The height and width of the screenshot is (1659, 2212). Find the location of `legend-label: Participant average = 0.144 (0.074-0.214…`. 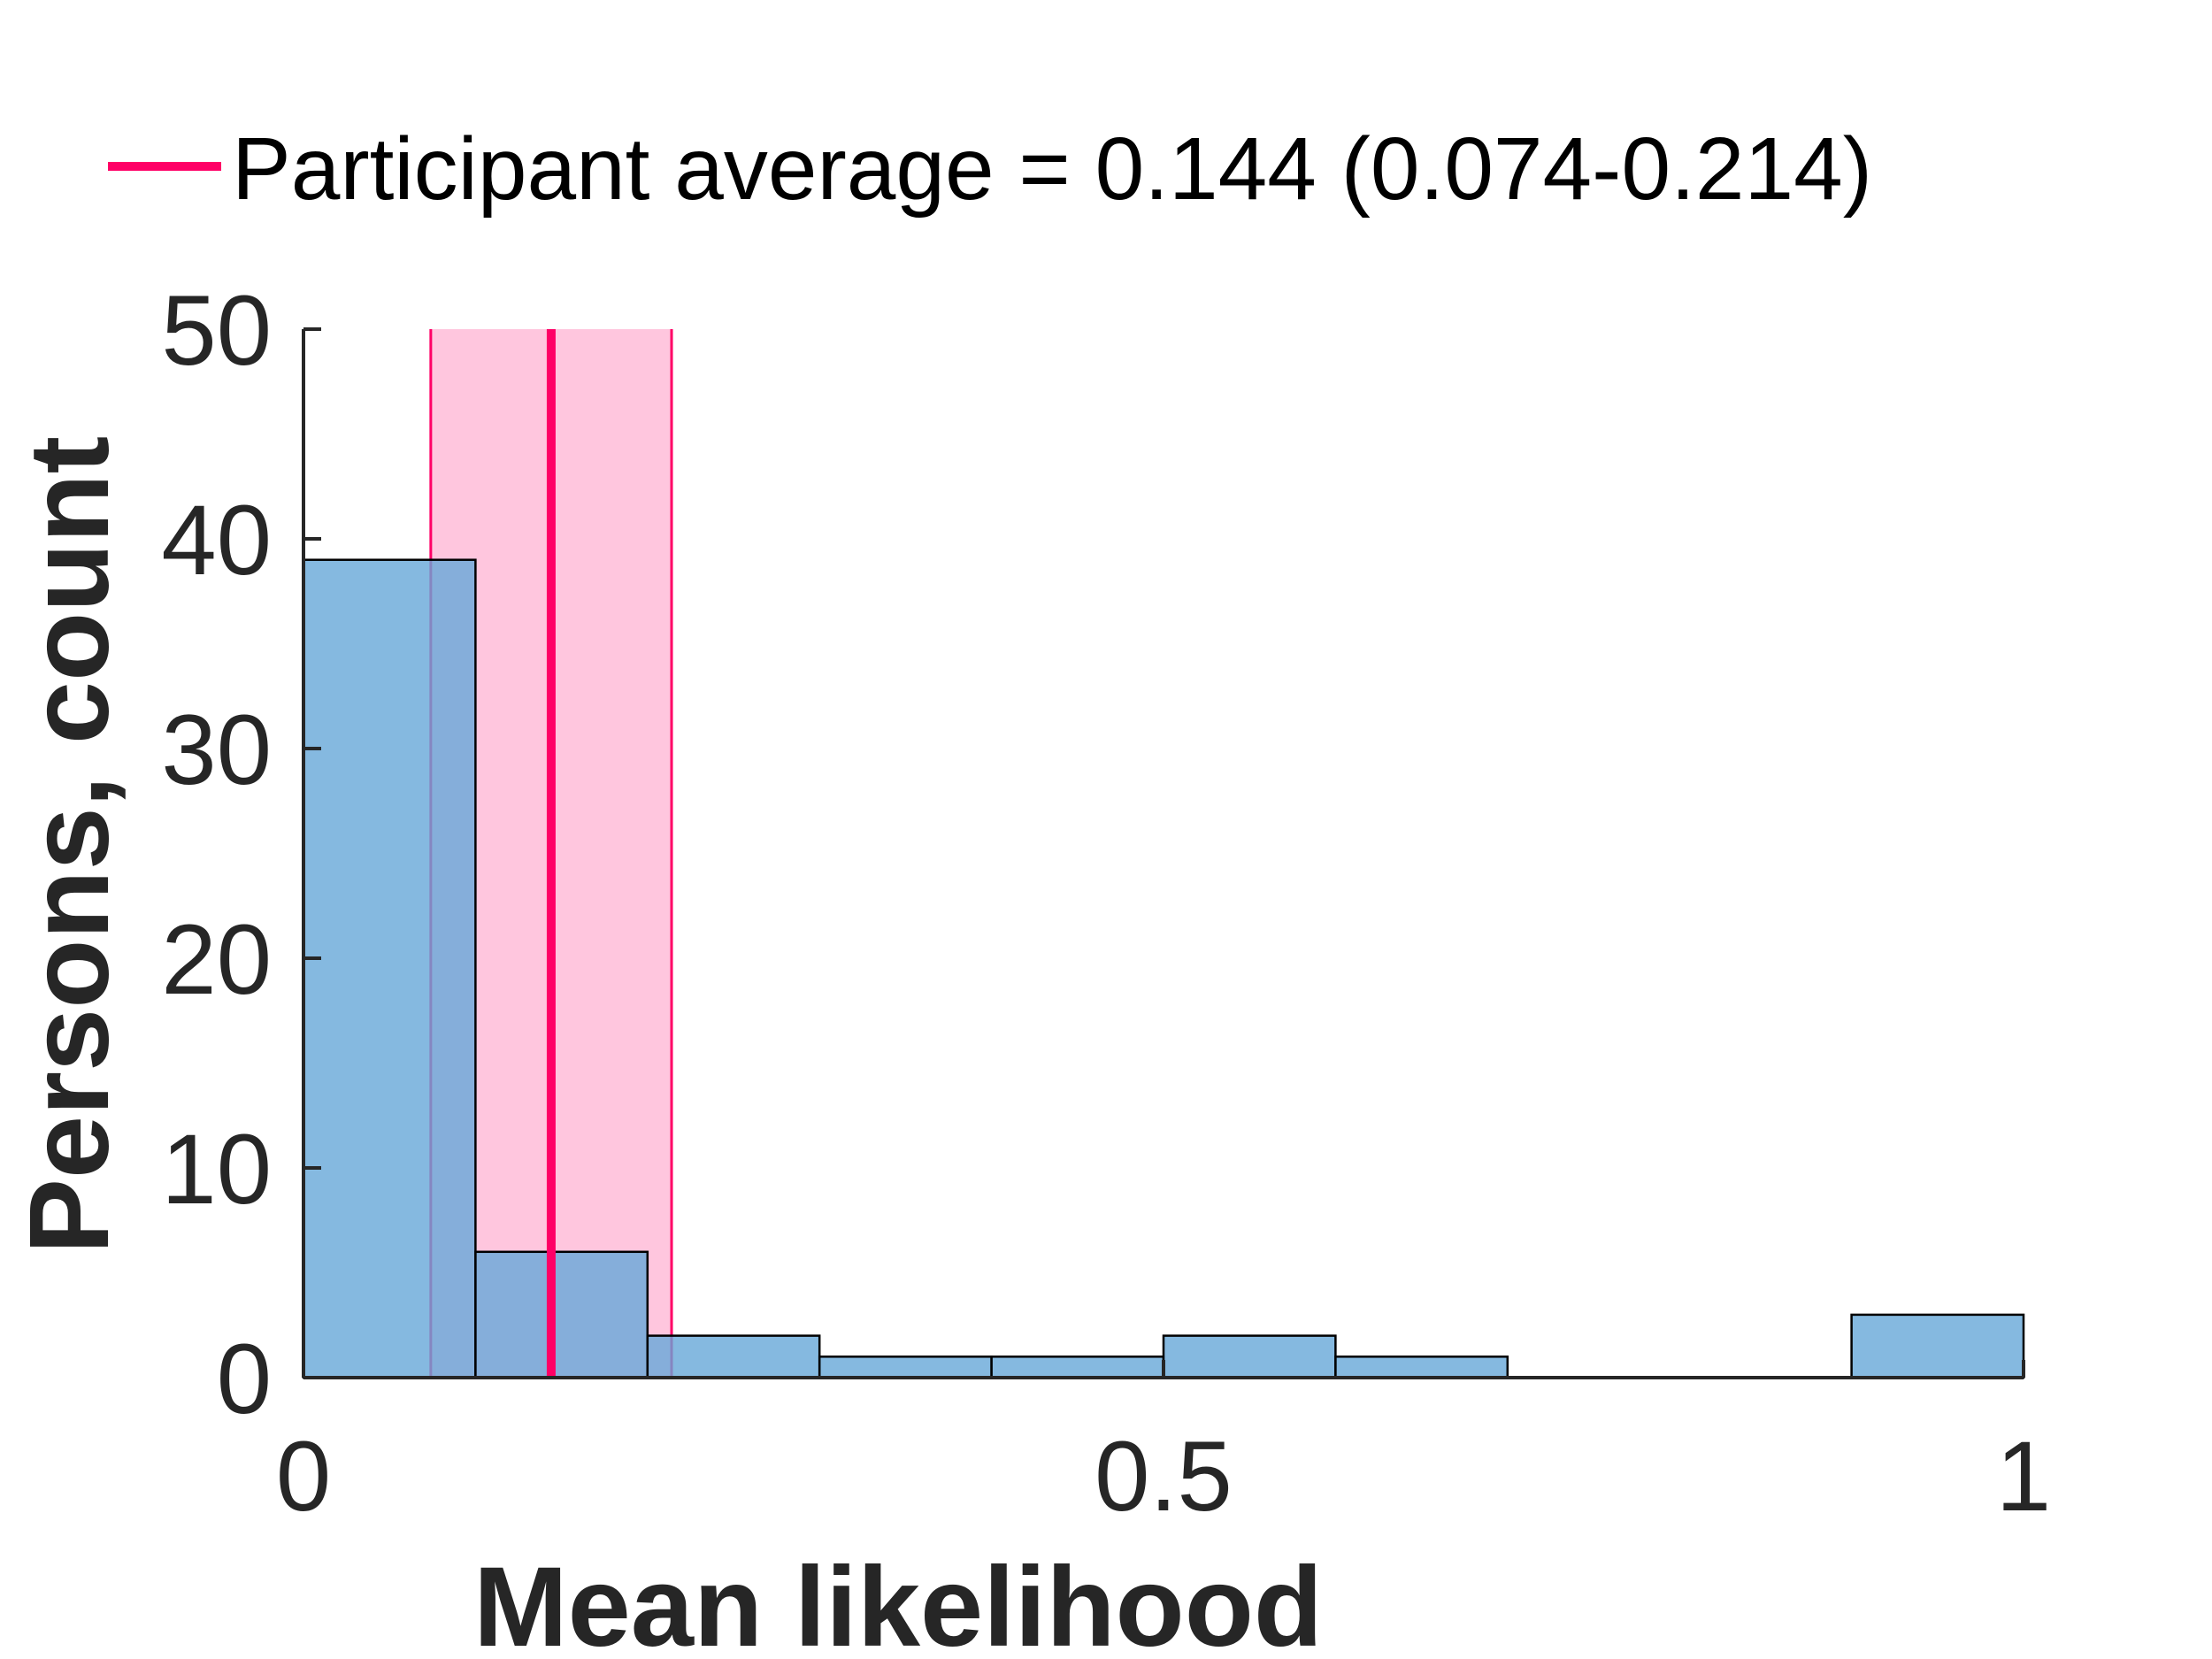

legend-label: Participant average = 0.144 (0.074-0.214… is located at coordinates (1052, 169).